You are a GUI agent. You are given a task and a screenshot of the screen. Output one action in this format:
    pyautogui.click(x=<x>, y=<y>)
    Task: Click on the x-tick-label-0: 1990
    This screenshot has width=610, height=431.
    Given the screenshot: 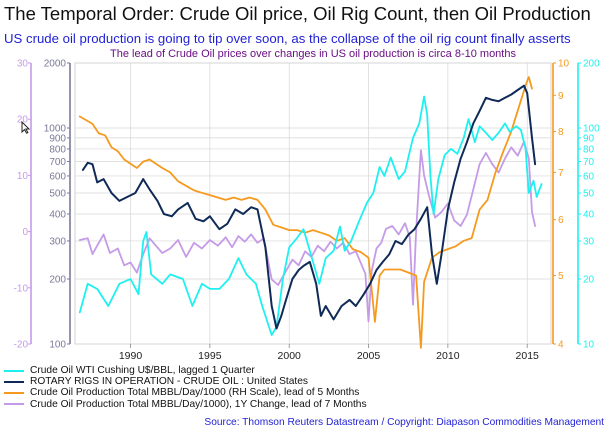 What is the action you would take?
    pyautogui.click(x=131, y=356)
    